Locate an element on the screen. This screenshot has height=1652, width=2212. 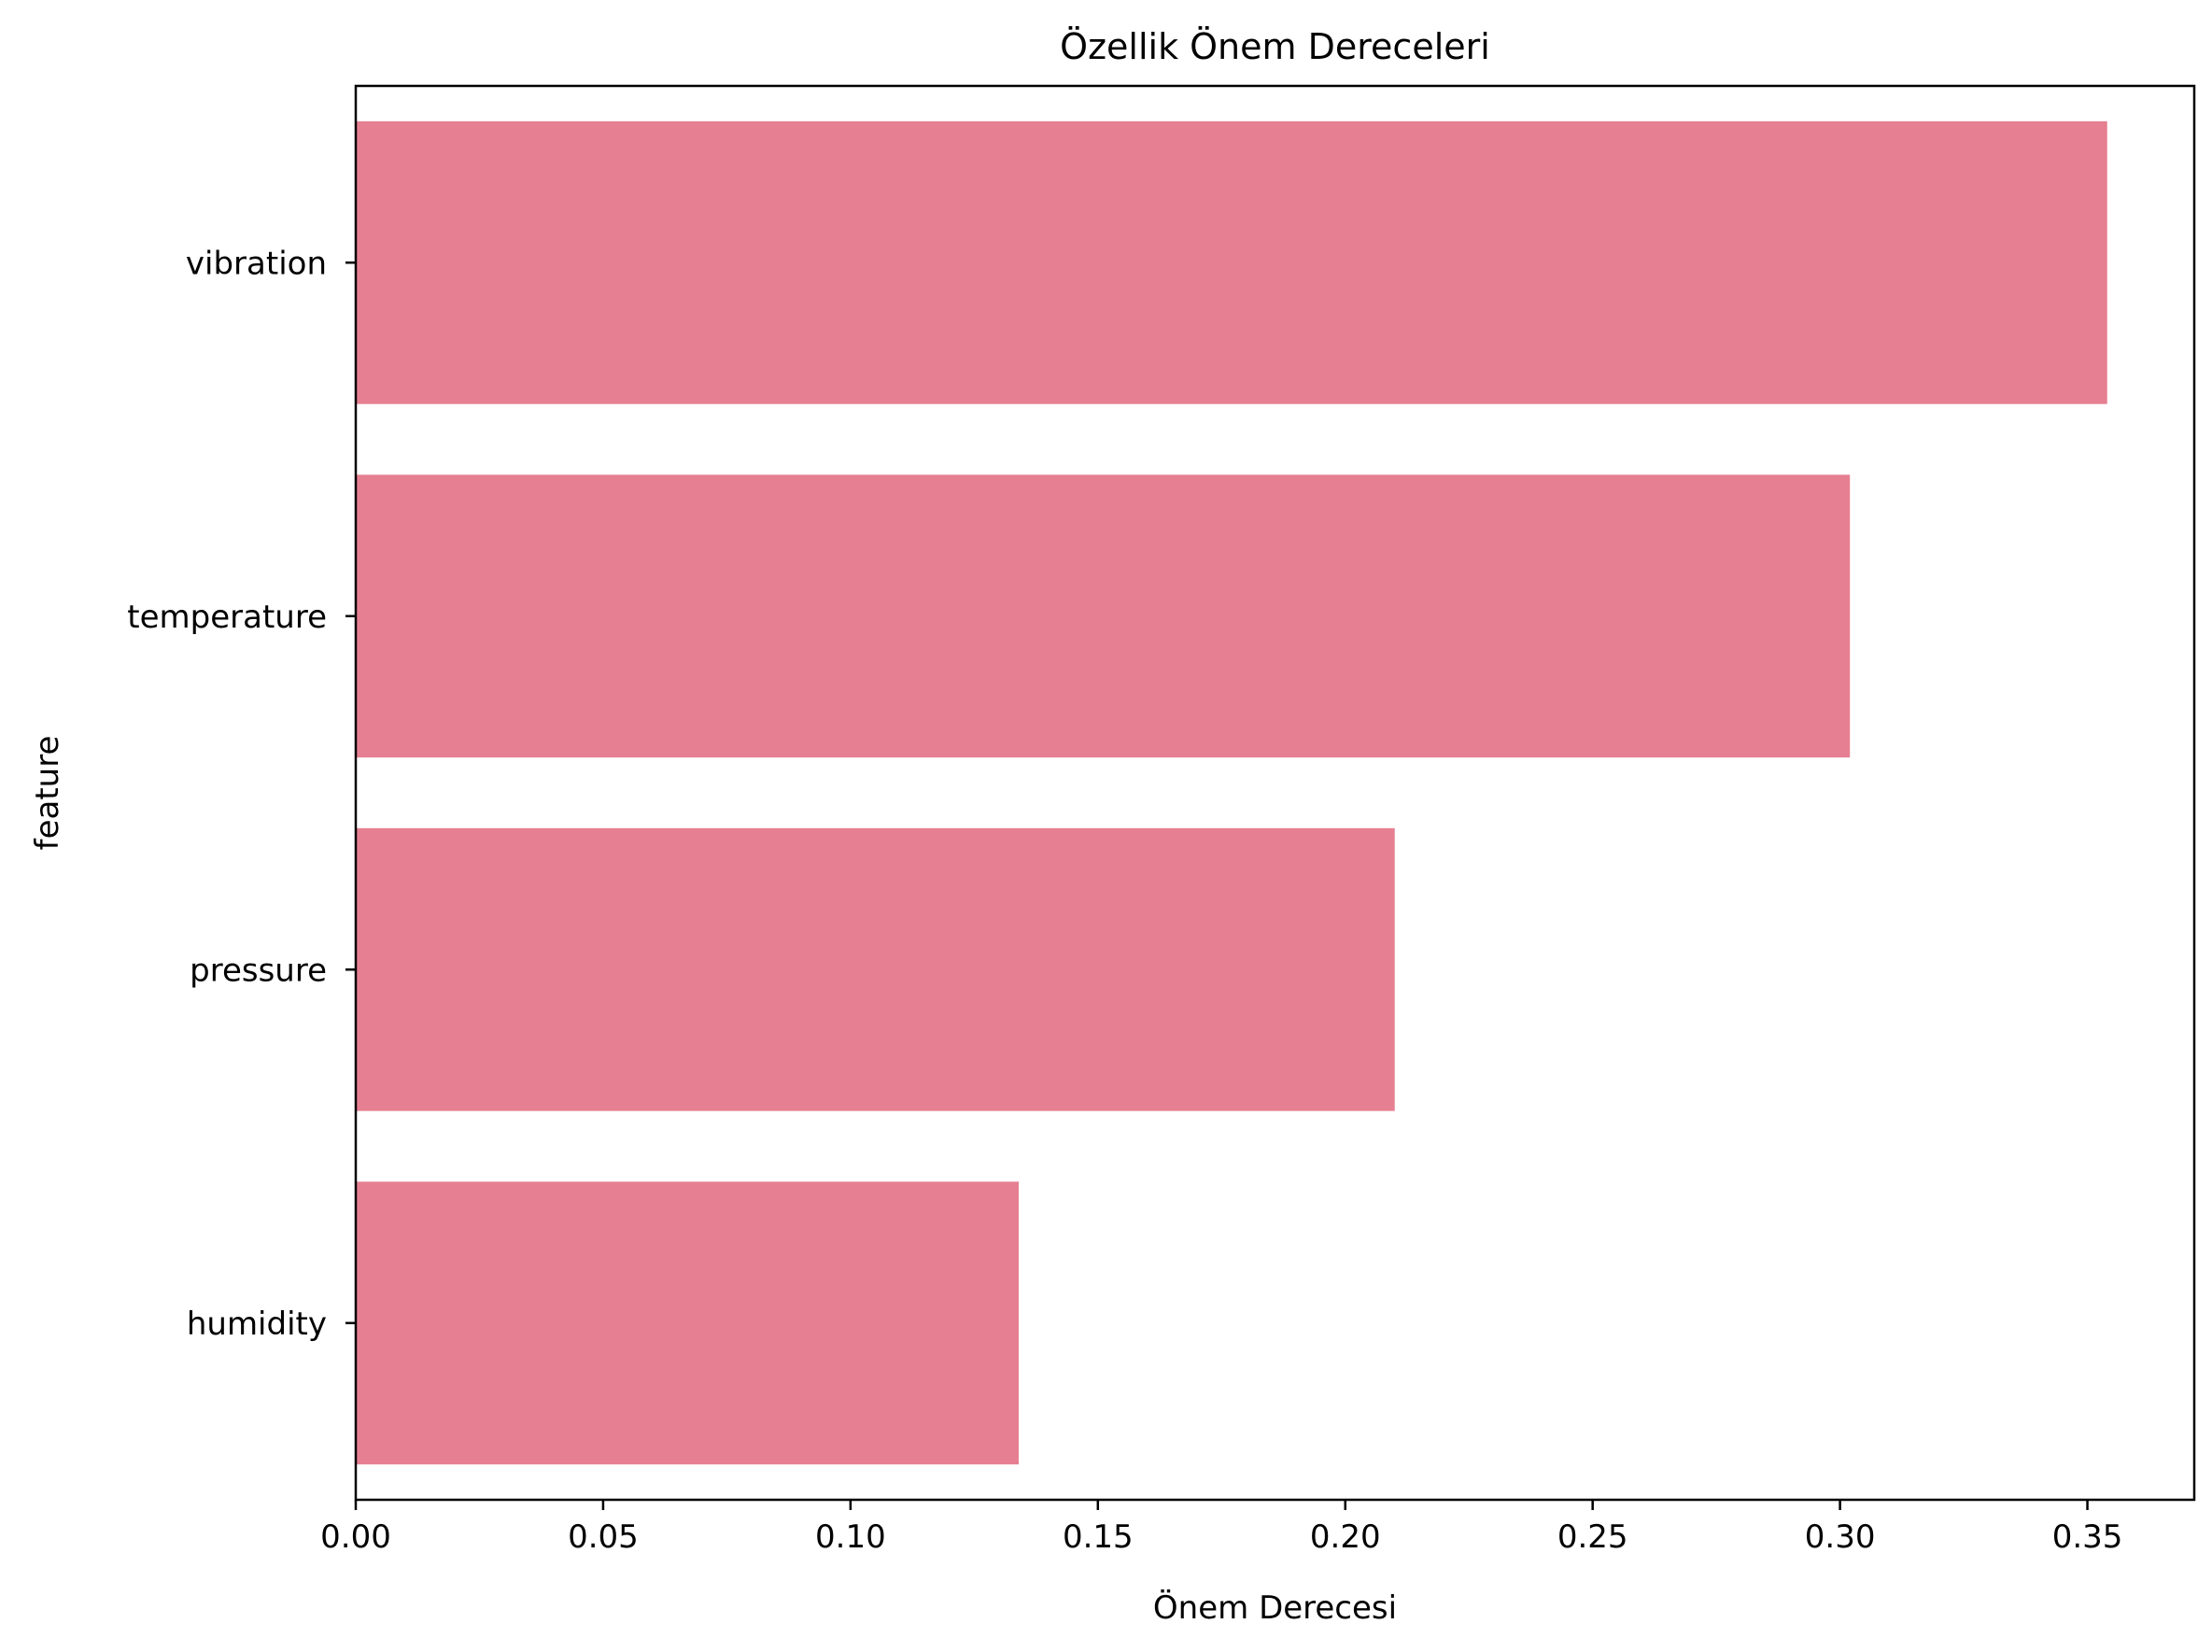
y-tick-label: vibration is located at coordinates (256, 263).